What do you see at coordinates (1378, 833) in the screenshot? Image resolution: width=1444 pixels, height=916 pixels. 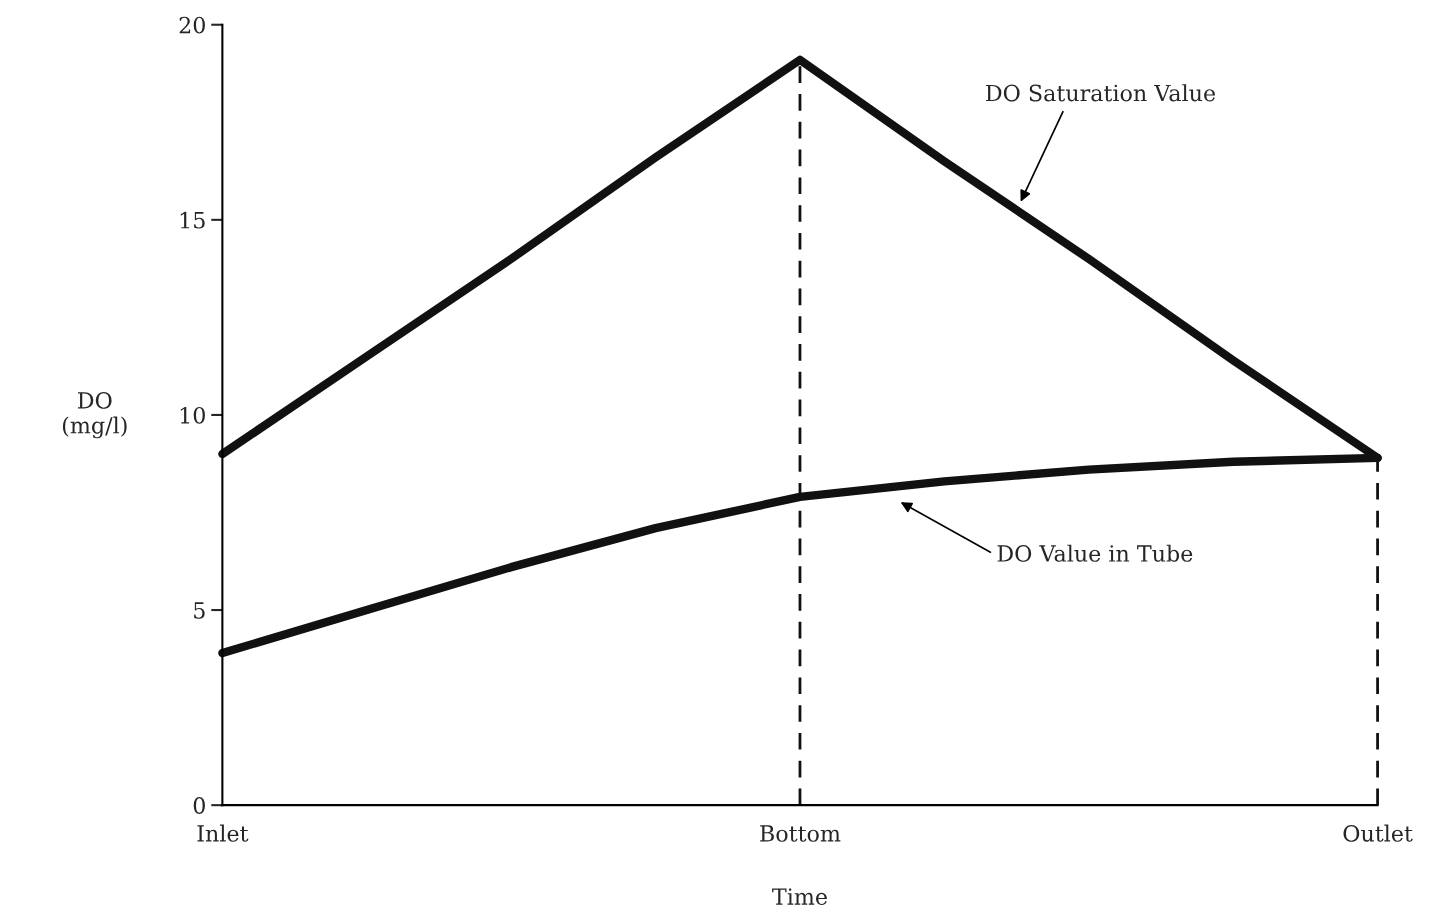 I see `x-tick-label: Outlet` at bounding box center [1378, 833].